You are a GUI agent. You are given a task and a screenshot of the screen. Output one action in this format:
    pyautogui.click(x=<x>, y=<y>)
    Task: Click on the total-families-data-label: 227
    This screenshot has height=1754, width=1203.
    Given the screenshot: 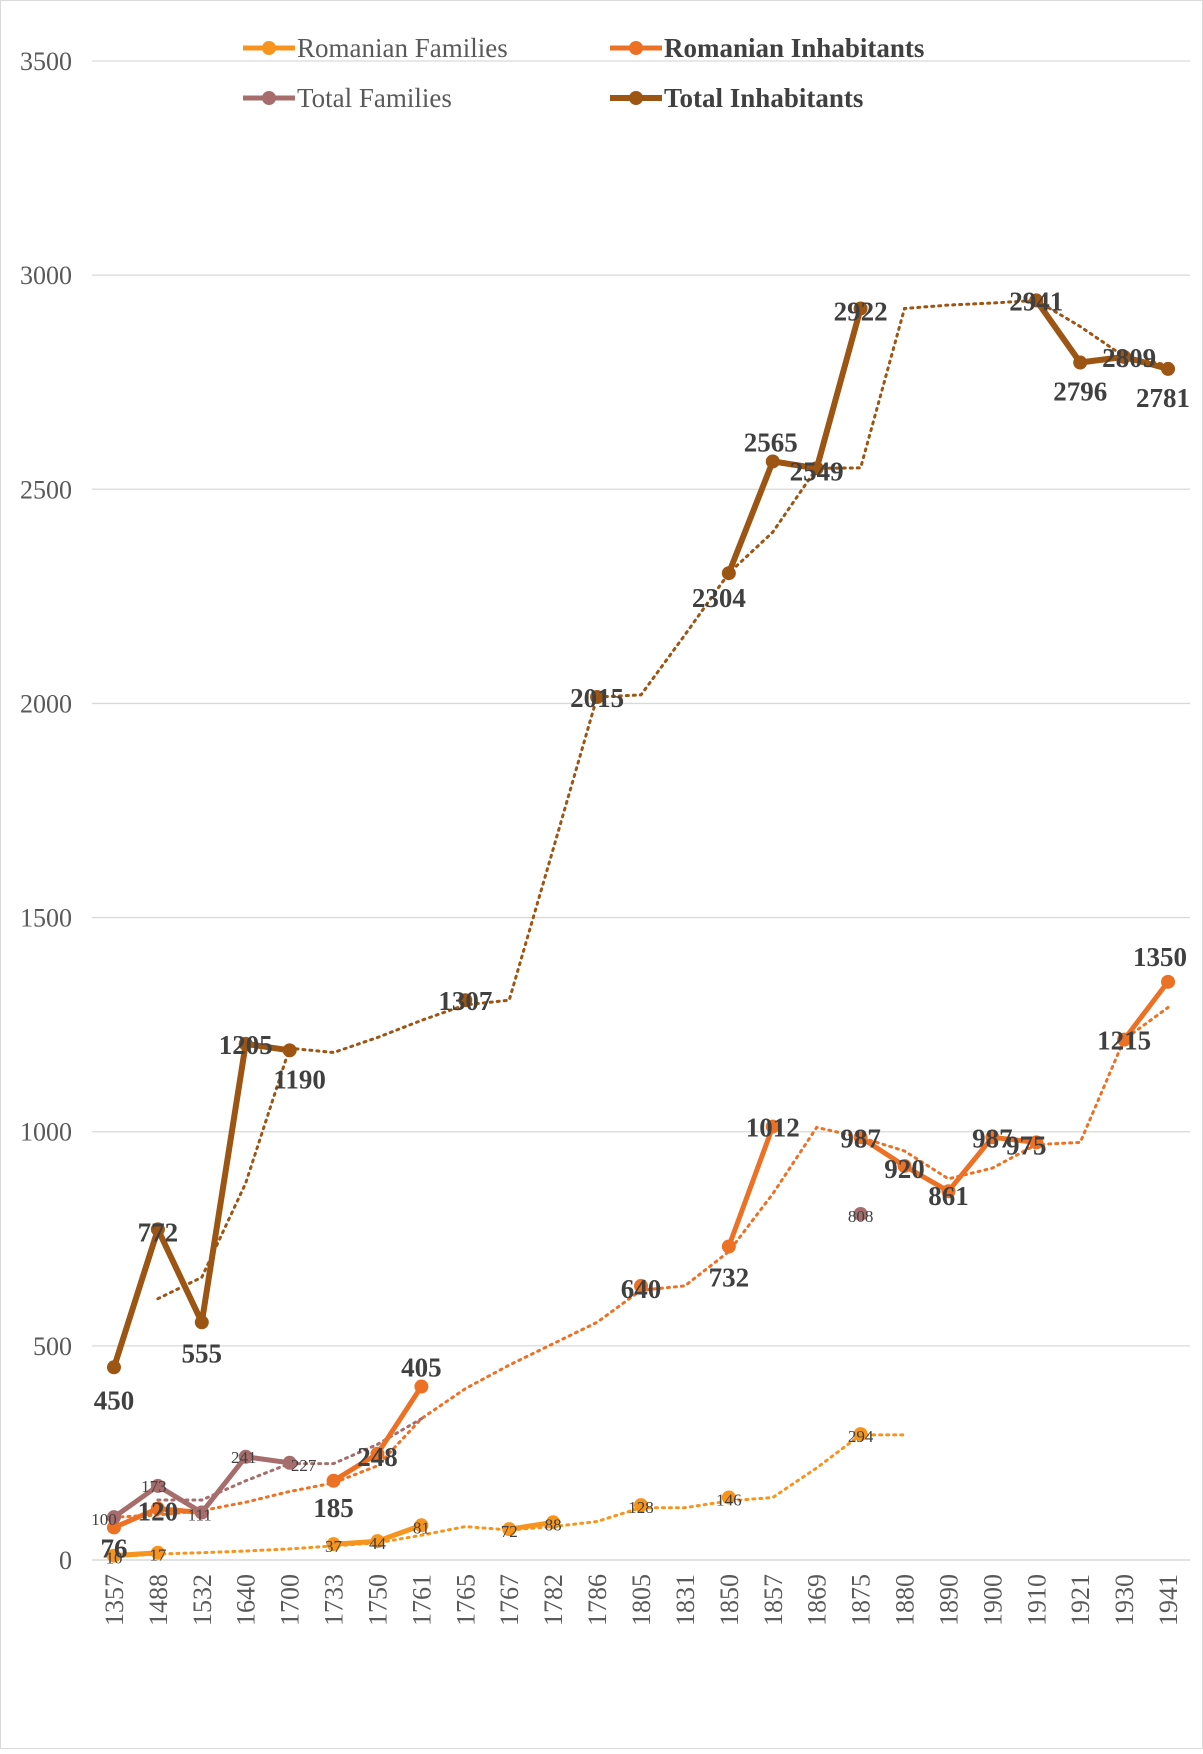 What is the action you would take?
    pyautogui.click(x=304, y=1465)
    